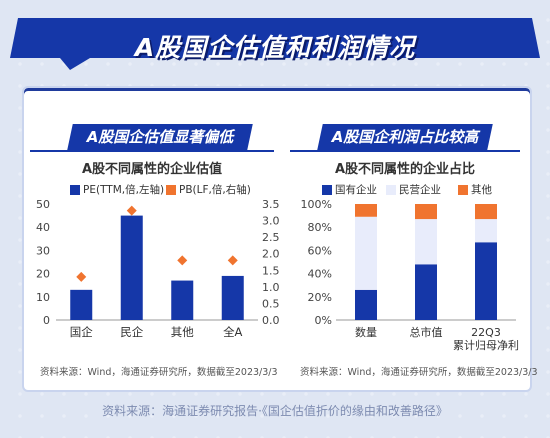  I want to click on x-category-label: 全A, so click(232, 332).